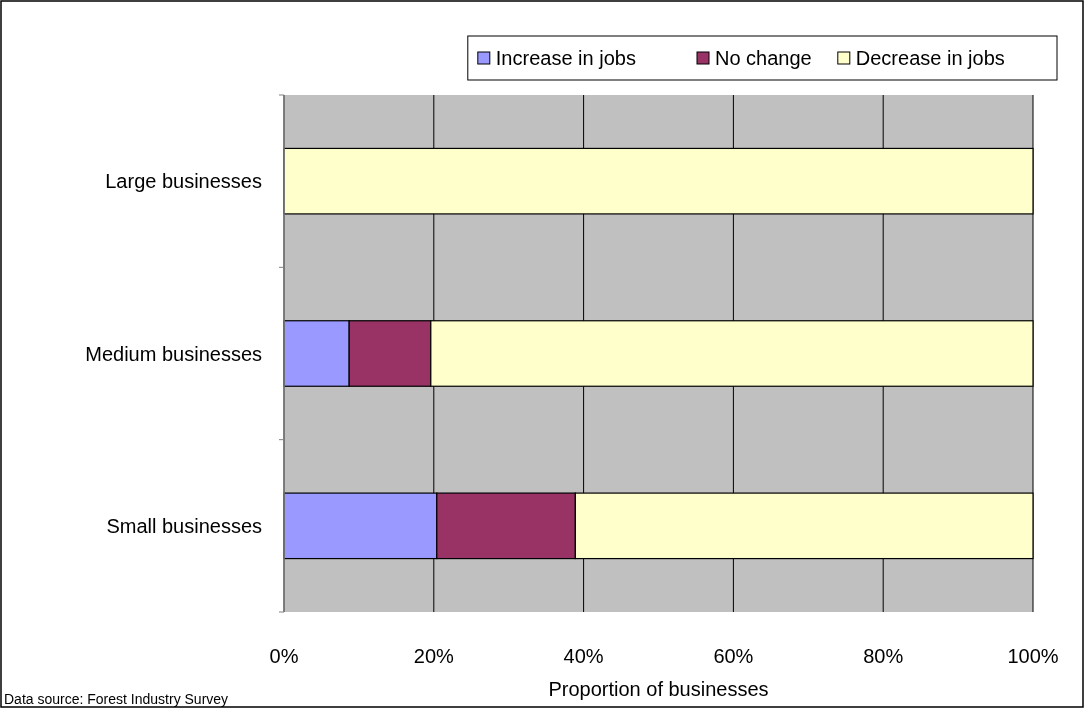  Describe the element at coordinates (733, 656) in the screenshot. I see `x-tick-label: 60%` at that location.